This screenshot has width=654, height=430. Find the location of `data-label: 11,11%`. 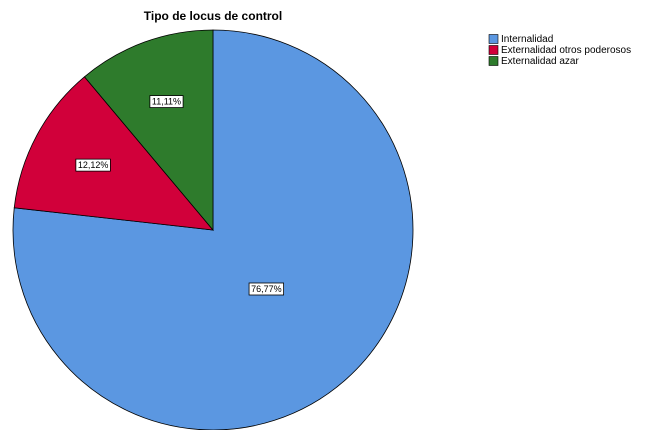

data-label: 11,11% is located at coordinates (166, 102).